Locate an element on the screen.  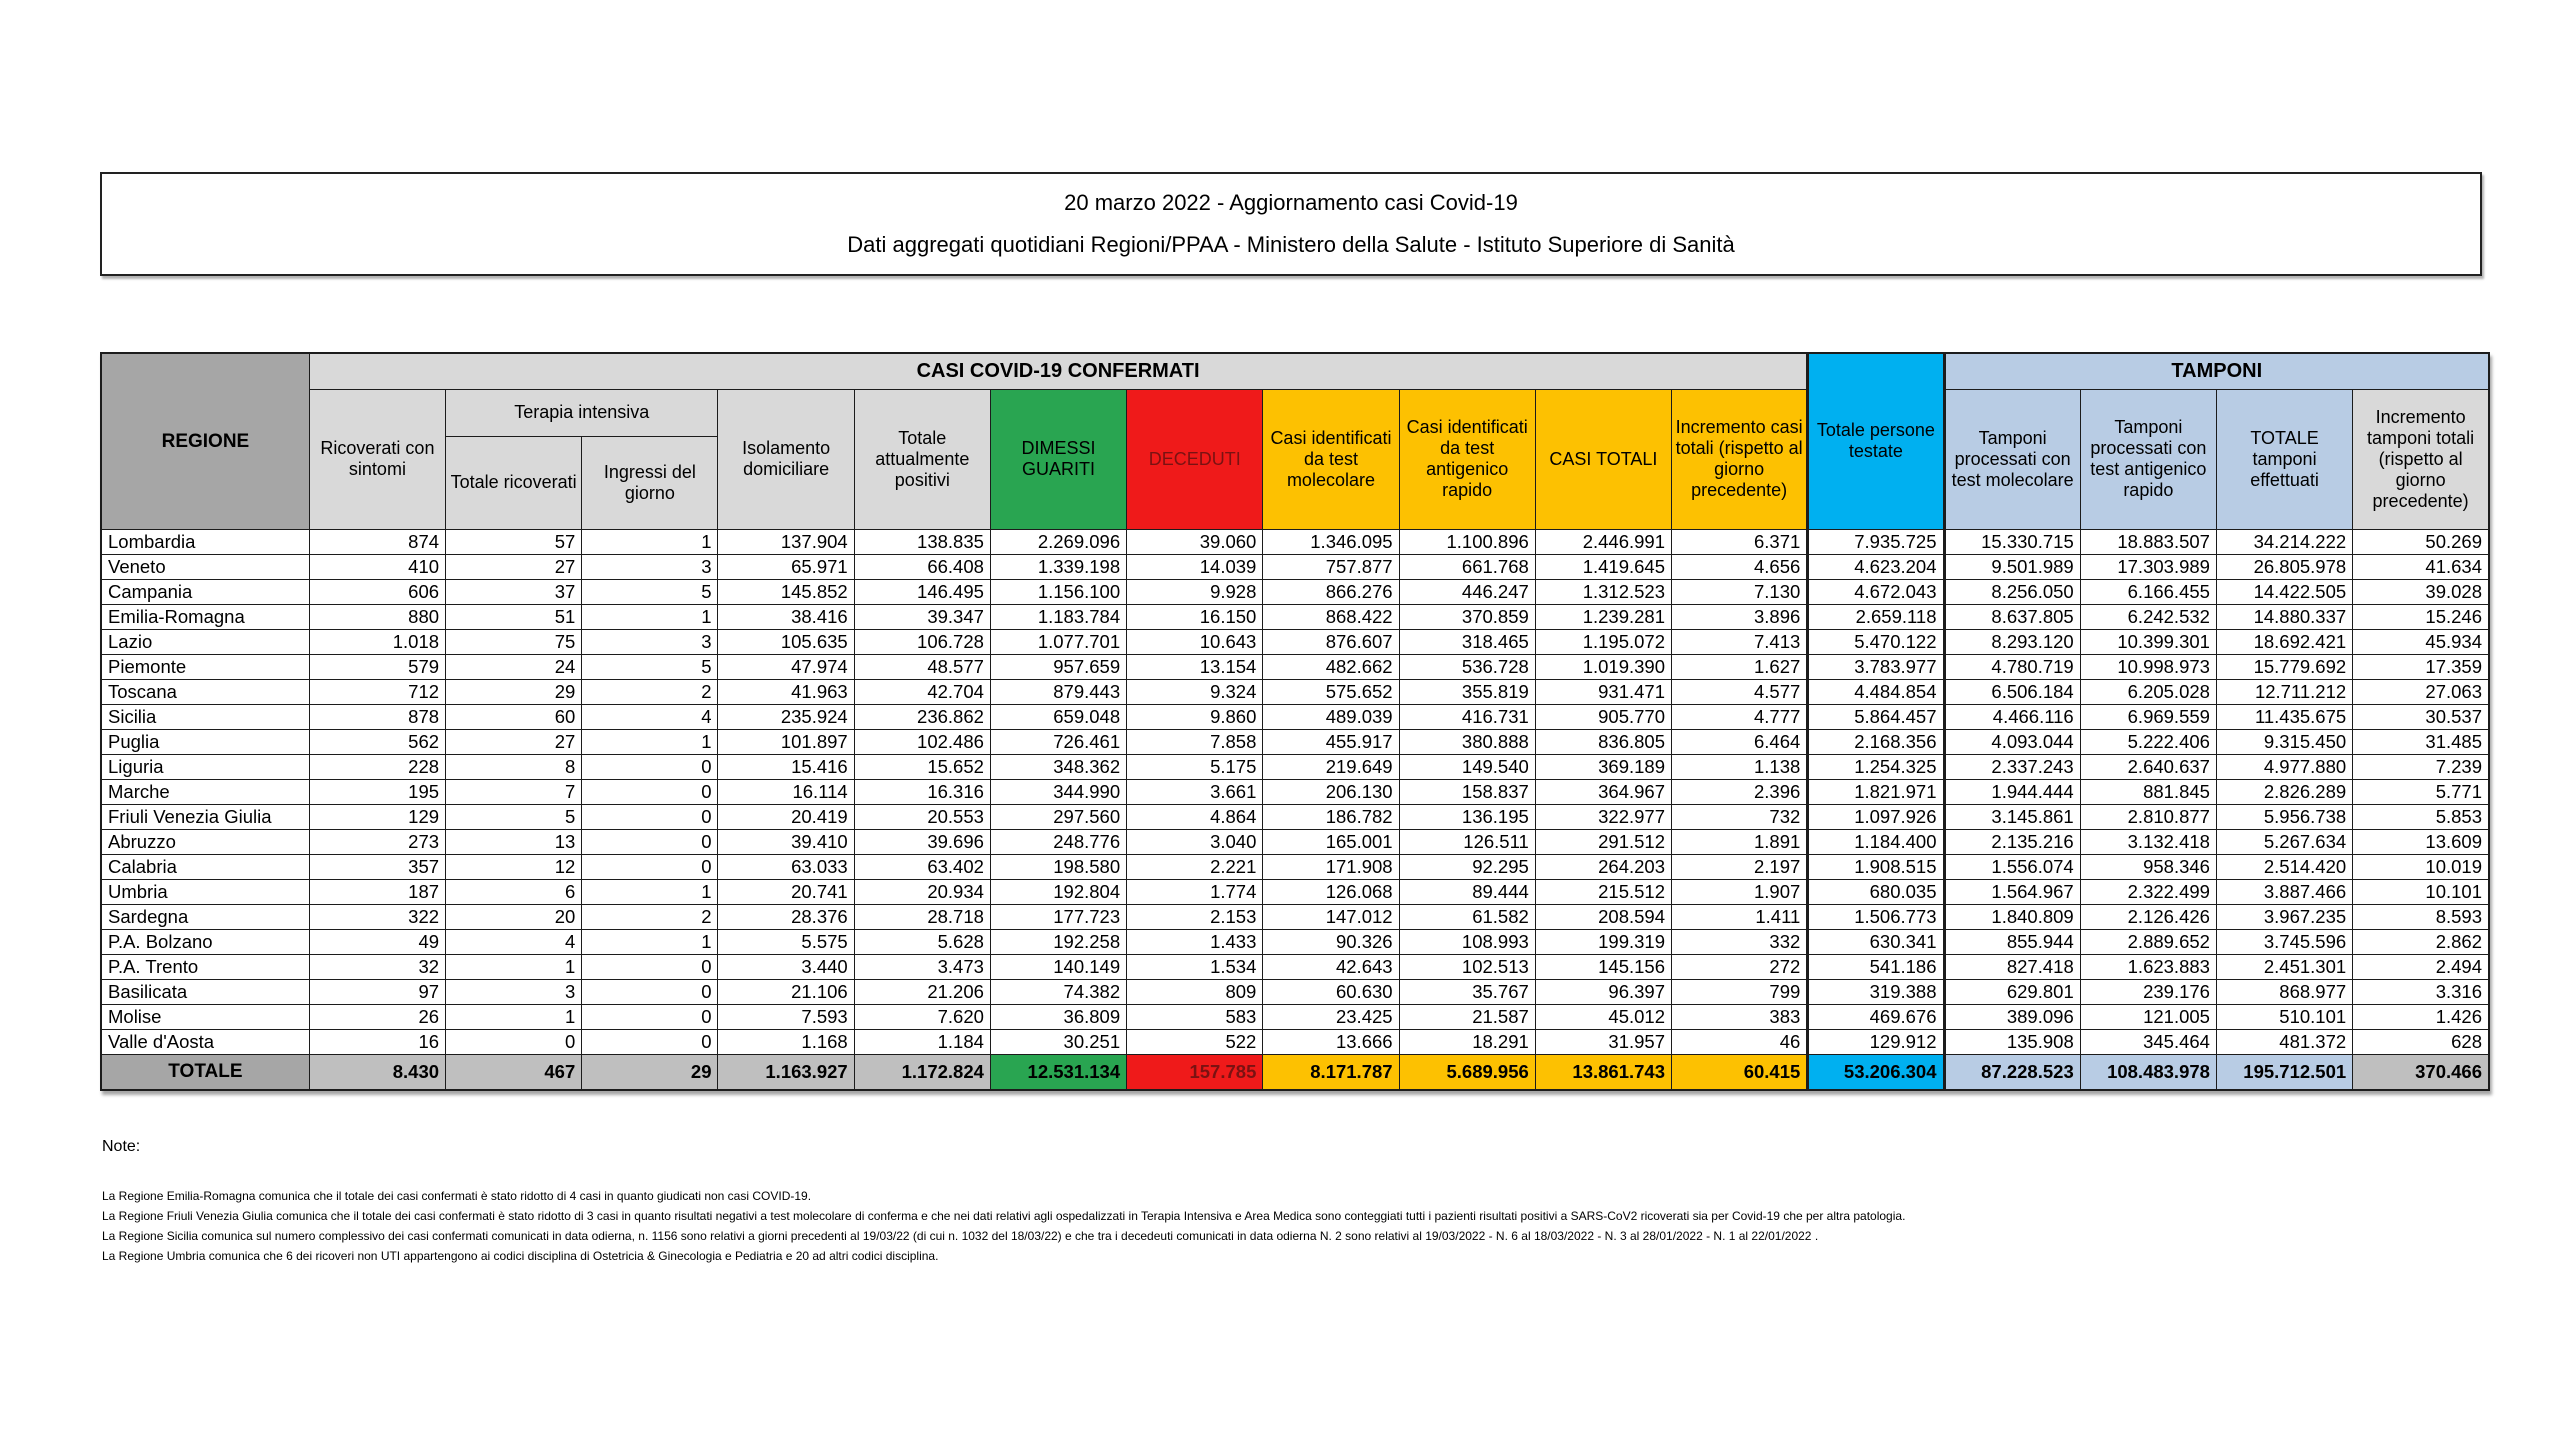
value-cell: 9.324 is located at coordinates (1195, 691).